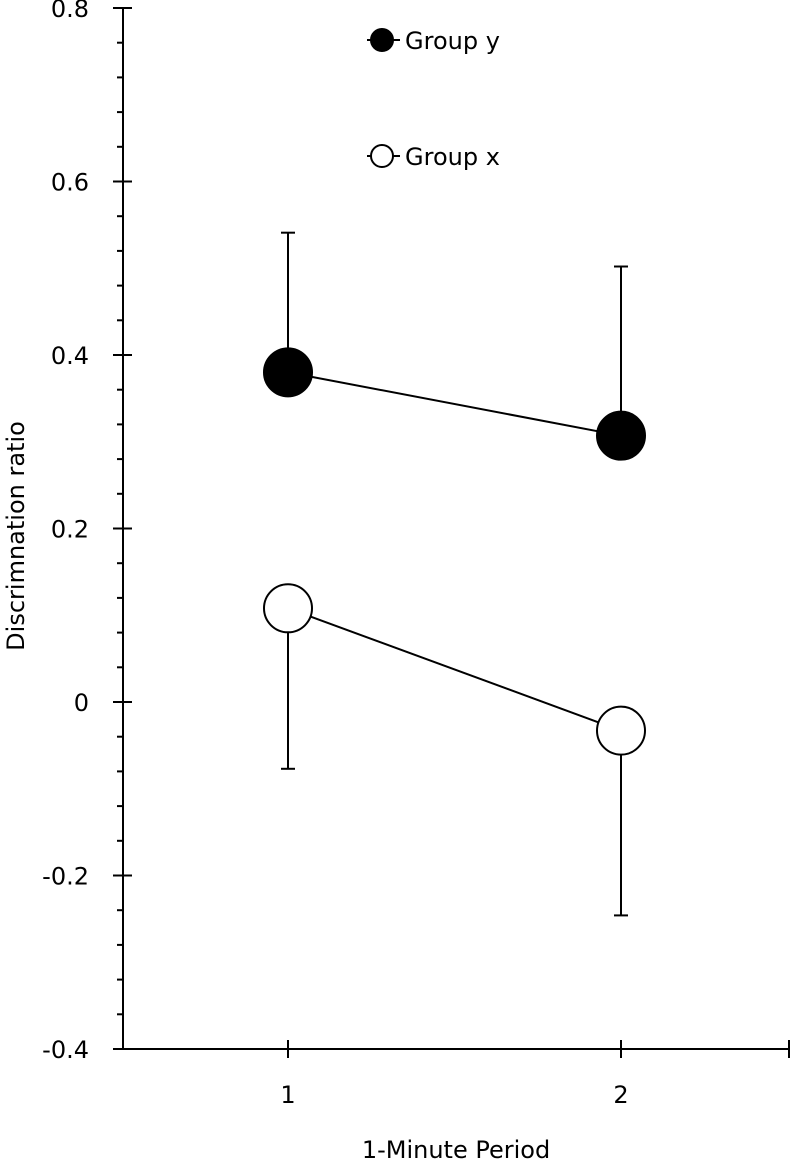 This screenshot has height=1165, width=791. What do you see at coordinates (456, 1150) in the screenshot?
I see `x-axis-title: 1-Minute Period` at bounding box center [456, 1150].